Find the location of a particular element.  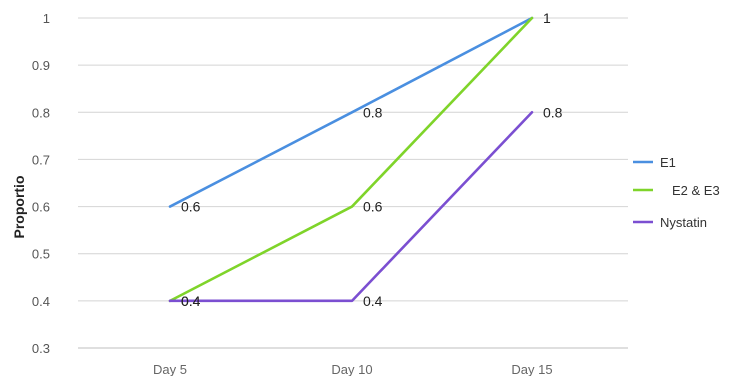

y-tick-label: 0.8 is located at coordinates (41, 112).